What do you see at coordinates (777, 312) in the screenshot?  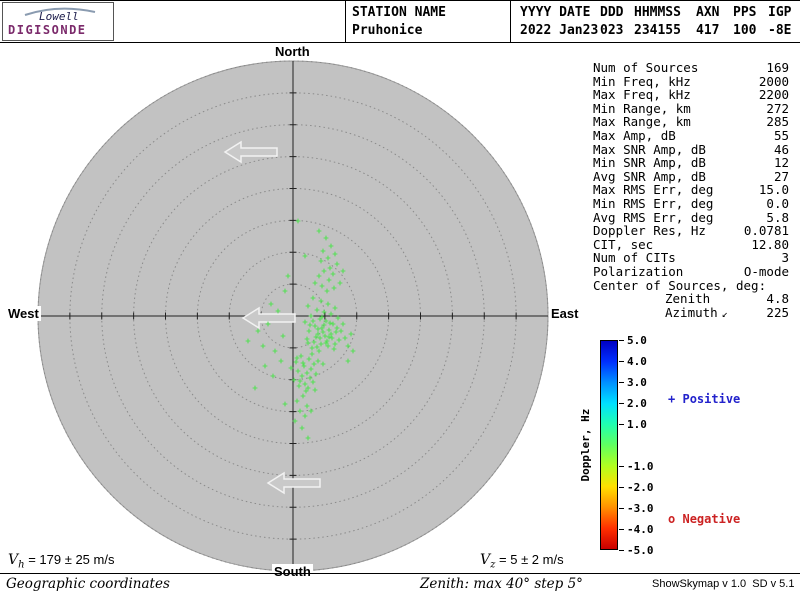 I see `param-value: 225` at bounding box center [777, 312].